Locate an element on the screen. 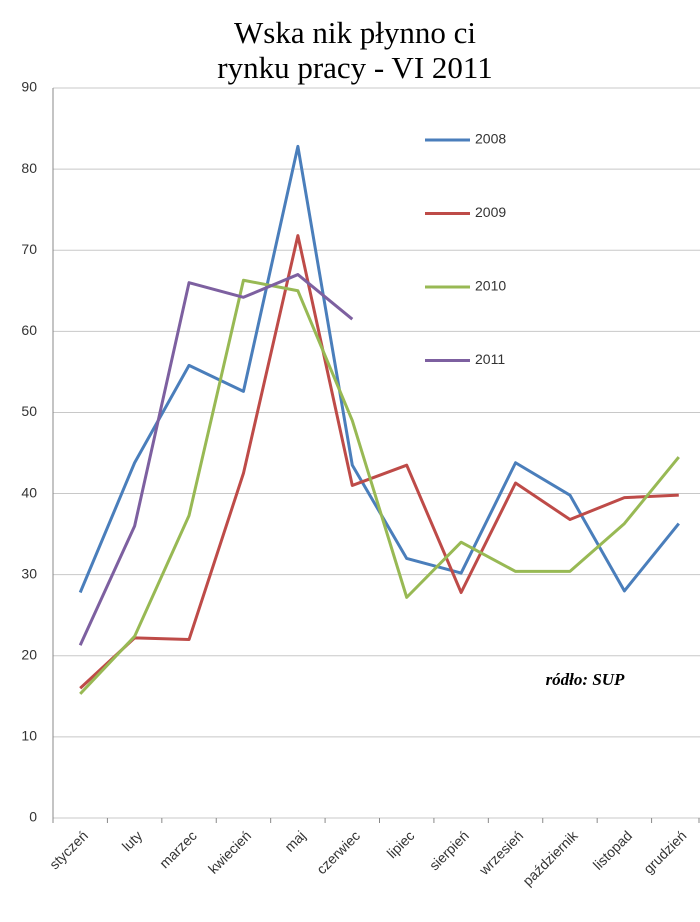 The width and height of the screenshot is (700, 922). y-tick-label: 60 is located at coordinates (29, 330).